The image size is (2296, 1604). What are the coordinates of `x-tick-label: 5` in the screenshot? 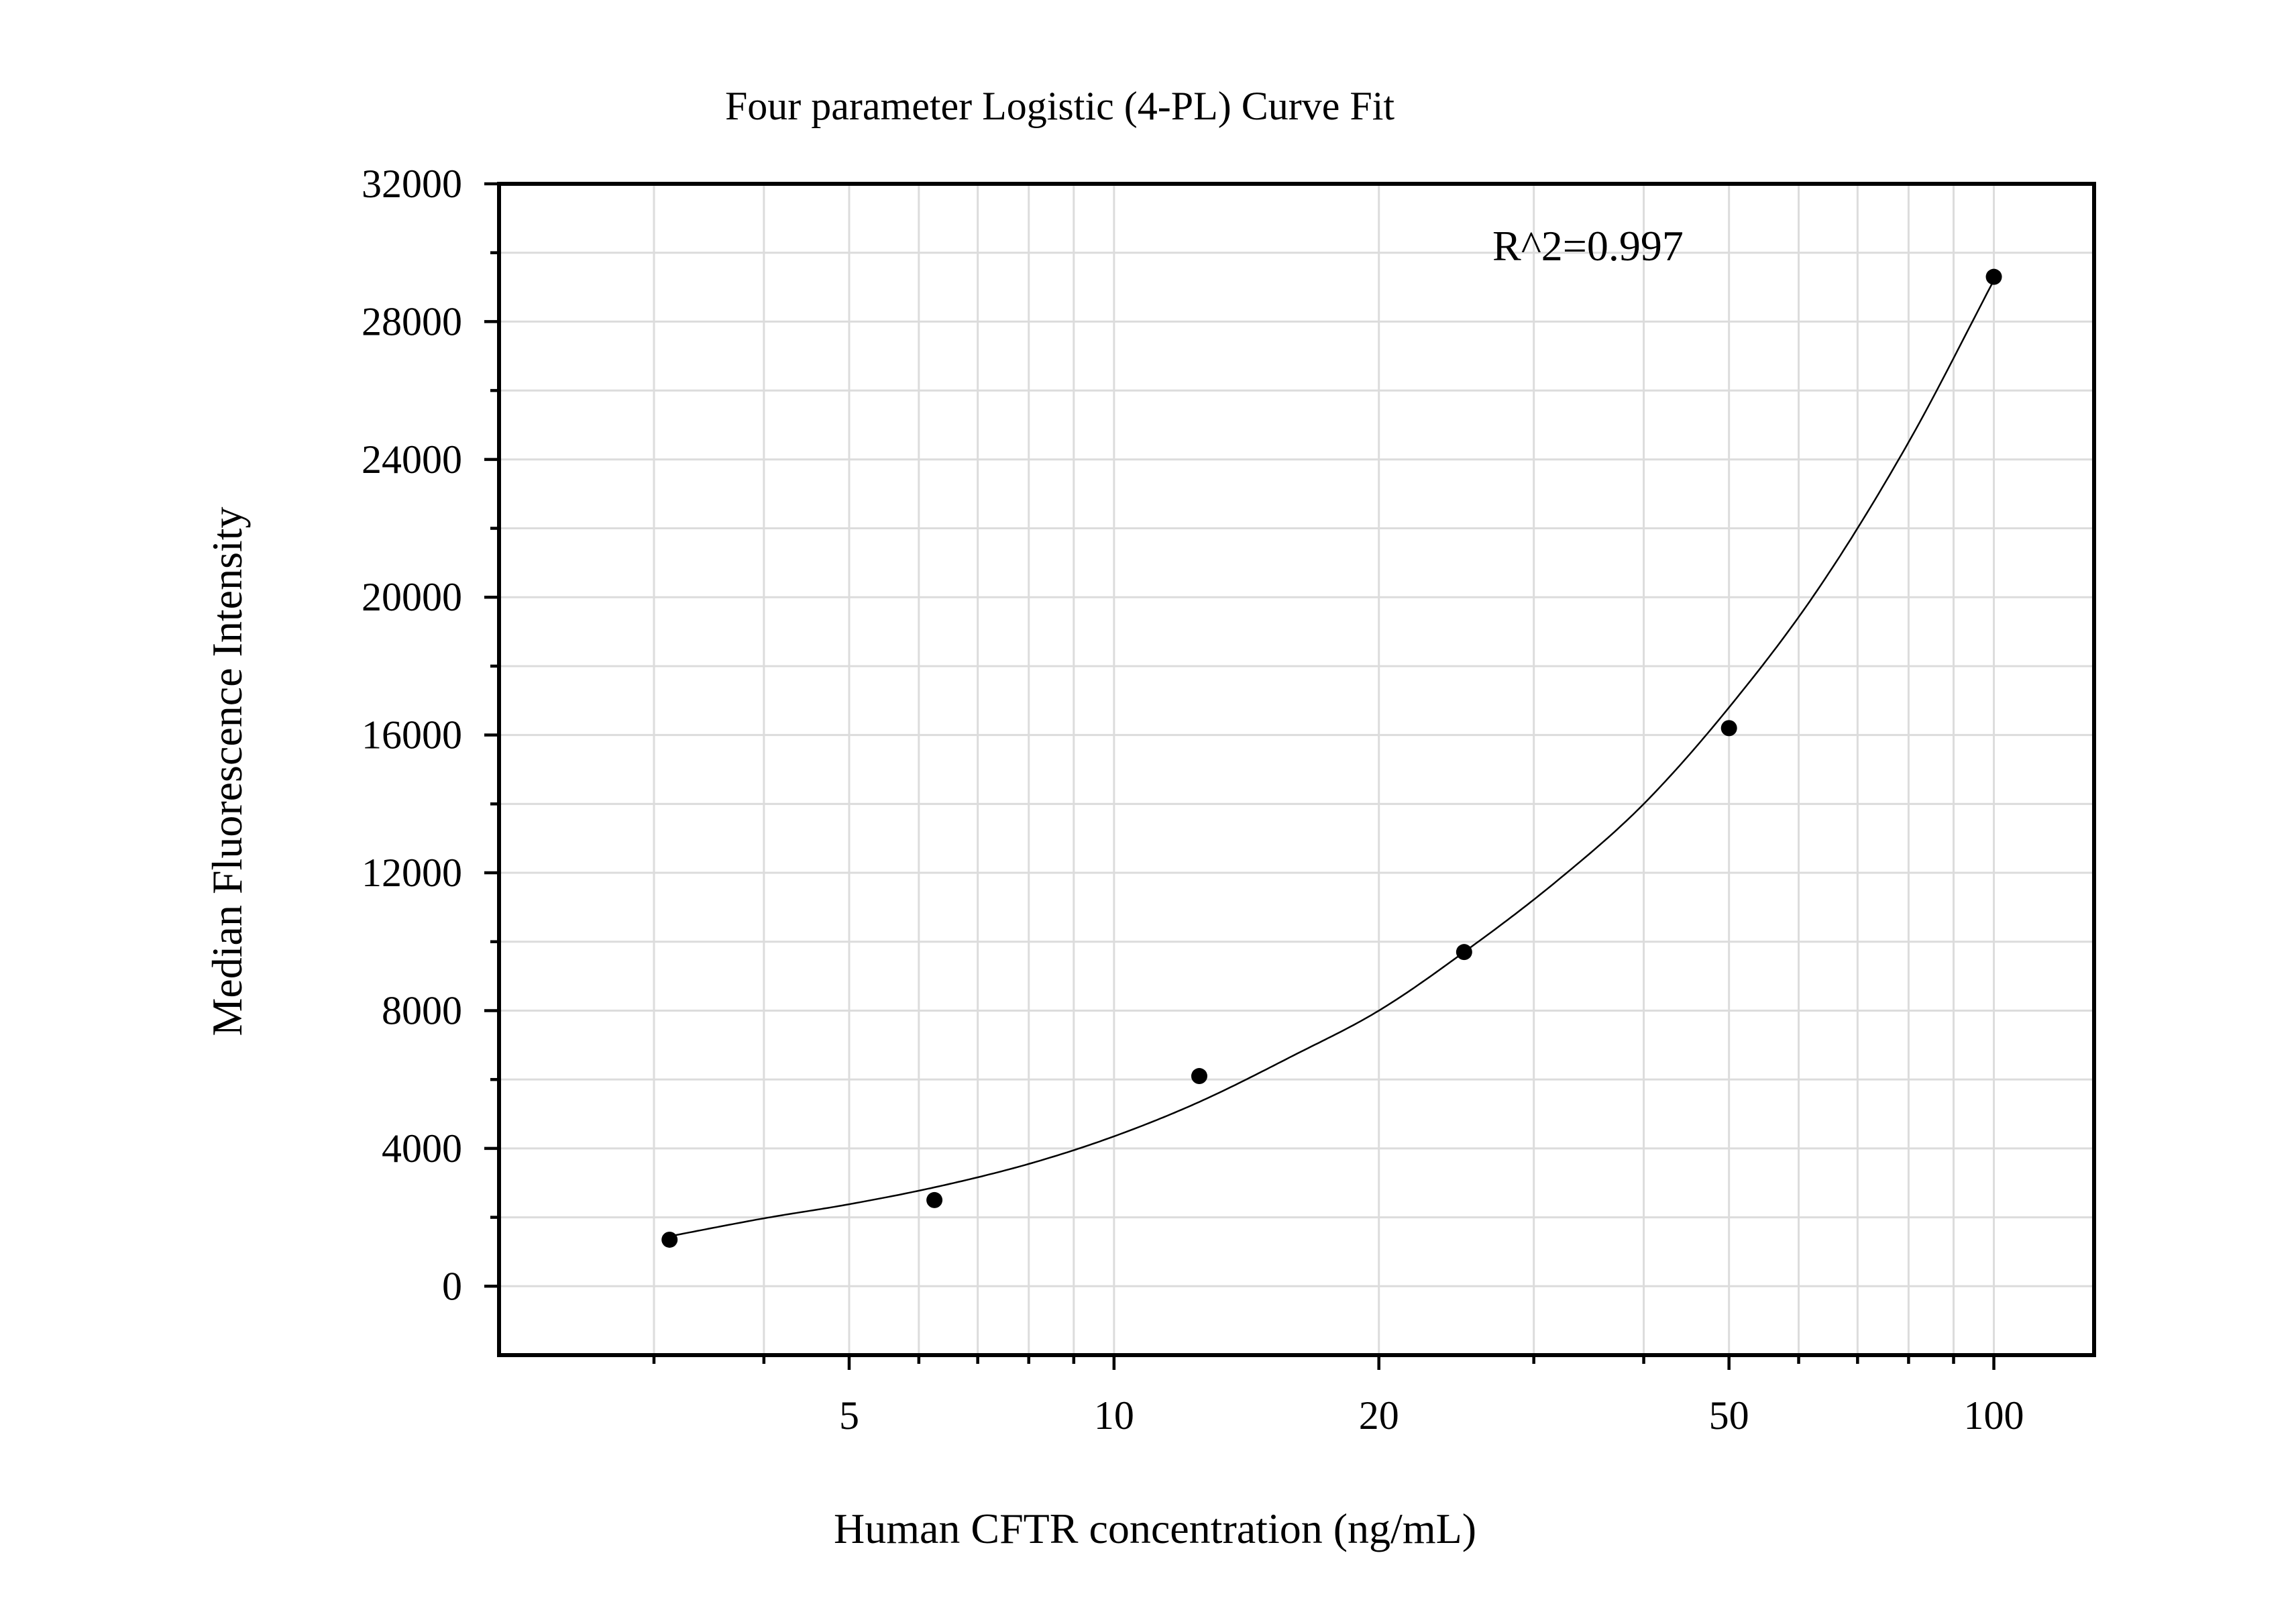 It's located at (849, 1415).